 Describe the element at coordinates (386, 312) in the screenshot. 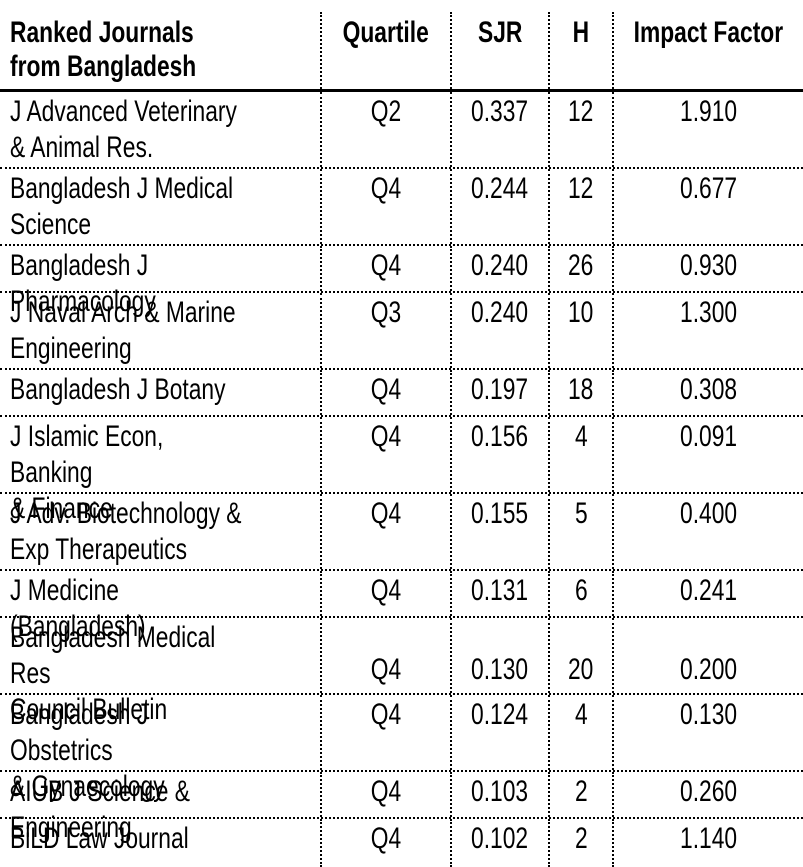

I see `quartile-value-text: Q3` at that location.